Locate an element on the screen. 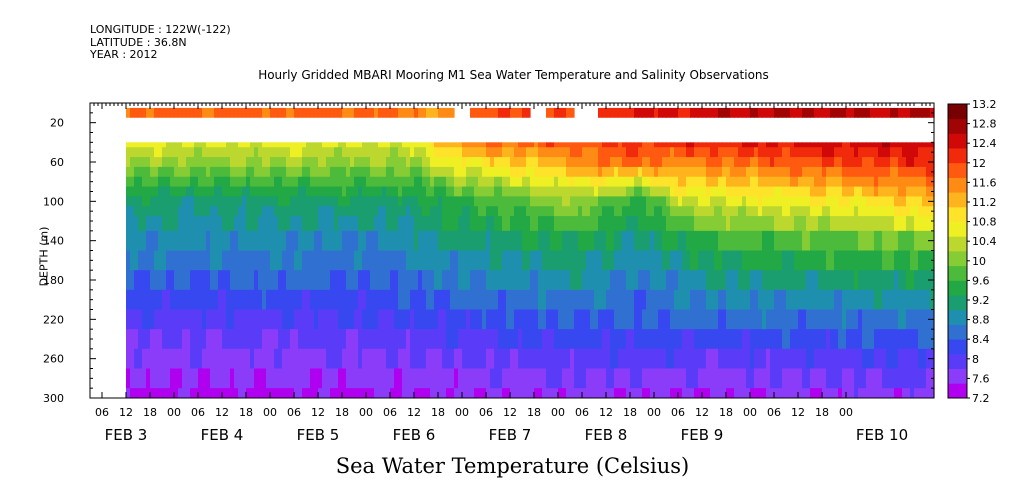 The image size is (1009, 504). y-tick-label: 180 is located at coordinates (53, 280).